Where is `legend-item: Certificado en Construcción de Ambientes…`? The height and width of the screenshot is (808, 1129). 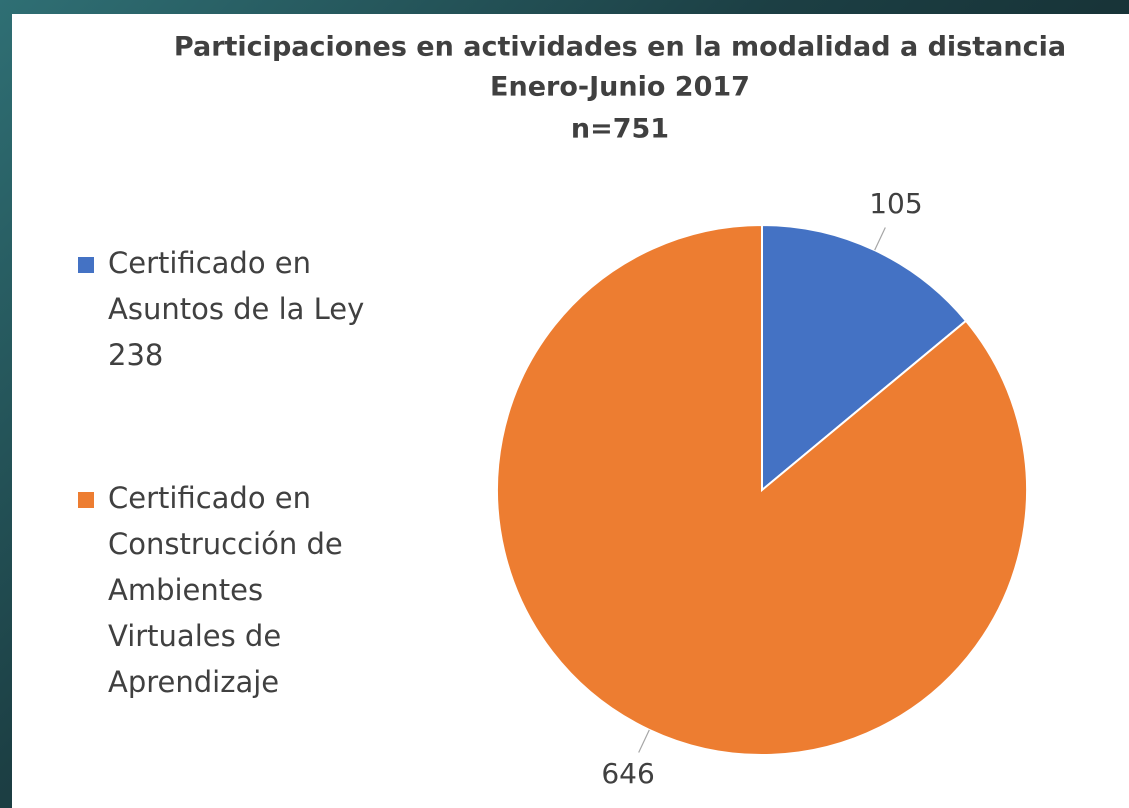
legend-item: Certificado en Construcción de Ambientes… is located at coordinates (228, 590).